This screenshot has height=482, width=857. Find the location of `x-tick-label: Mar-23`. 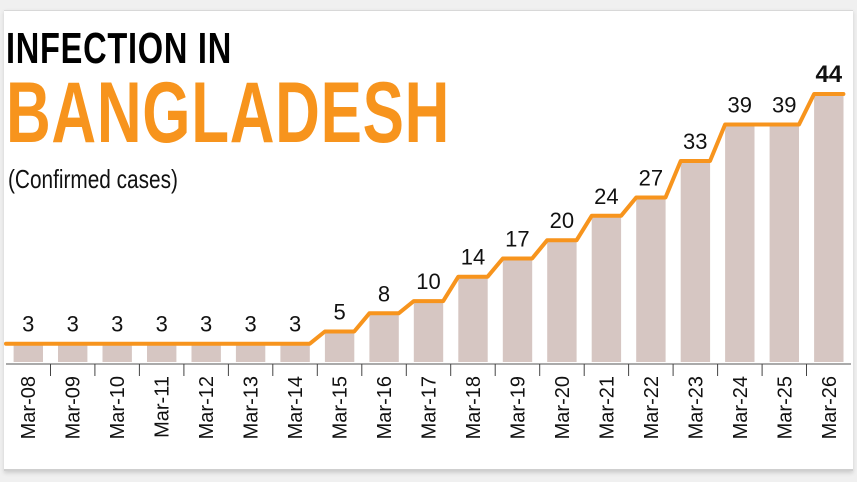

x-tick-label: Mar-23 is located at coordinates (696, 407).